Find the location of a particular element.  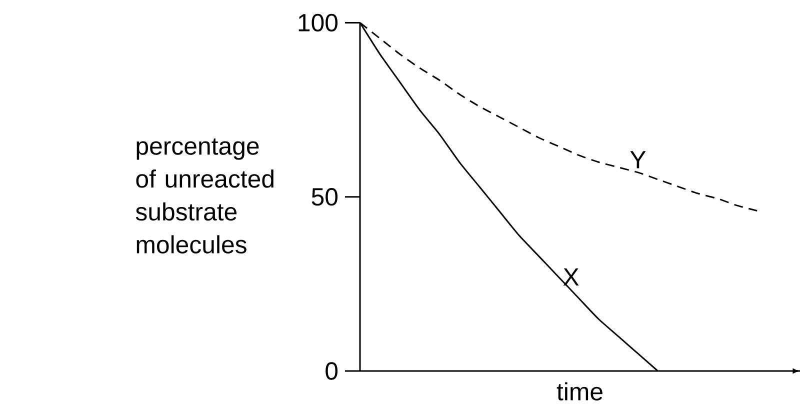

series-label: Y is located at coordinates (638, 159).